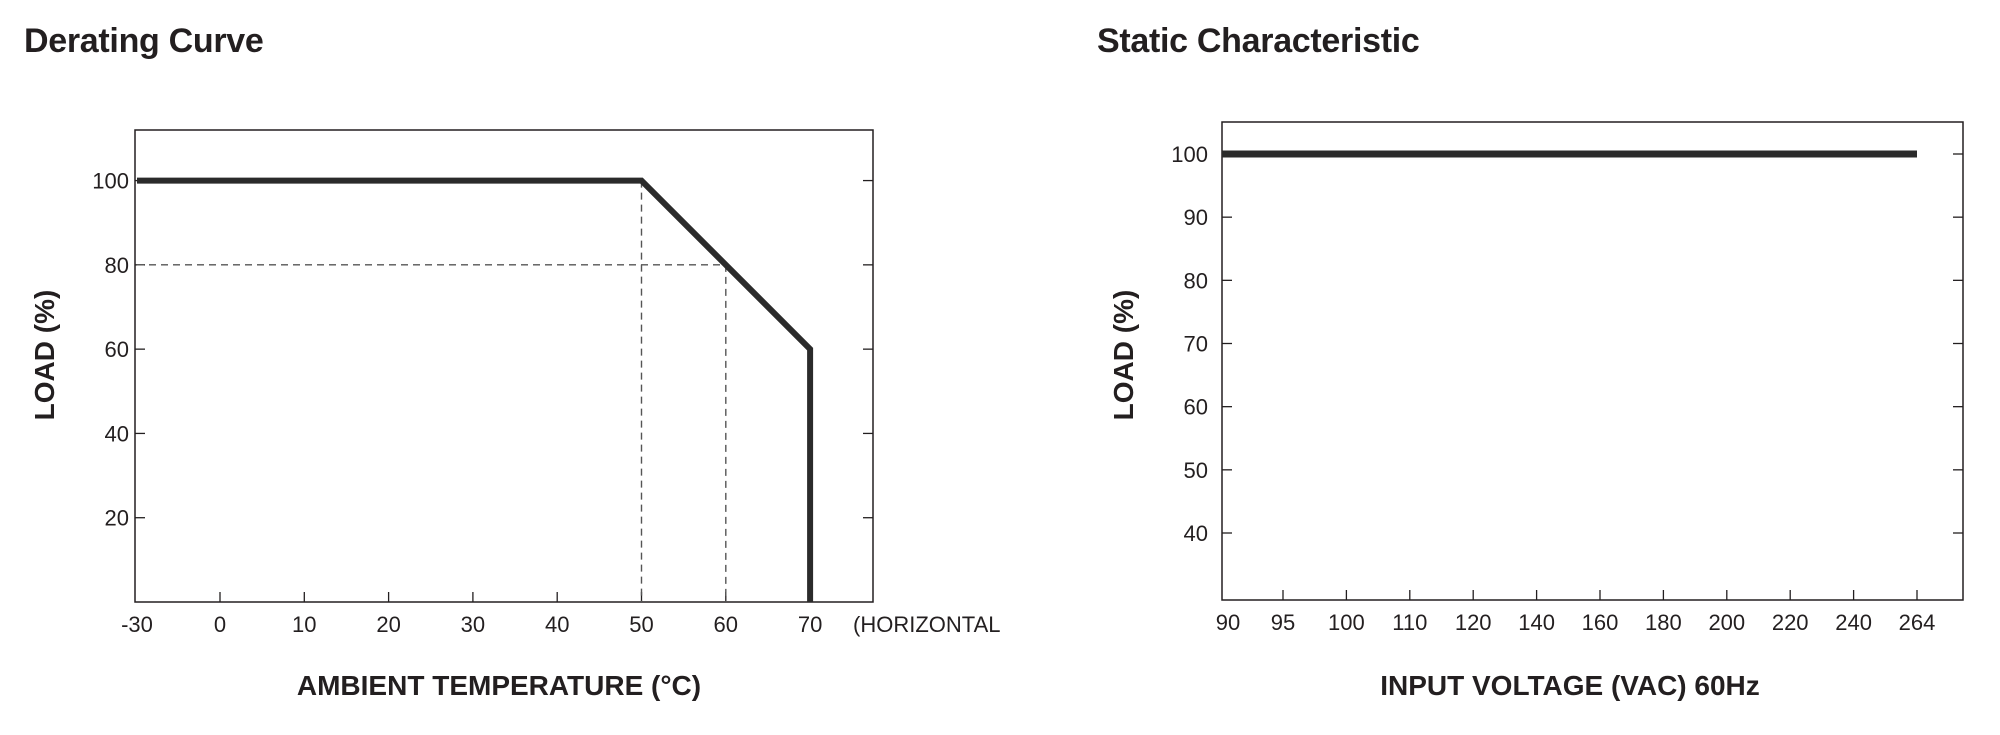 This screenshot has width=2000, height=735. I want to click on x-tick-label: 160, so click(1600, 622).